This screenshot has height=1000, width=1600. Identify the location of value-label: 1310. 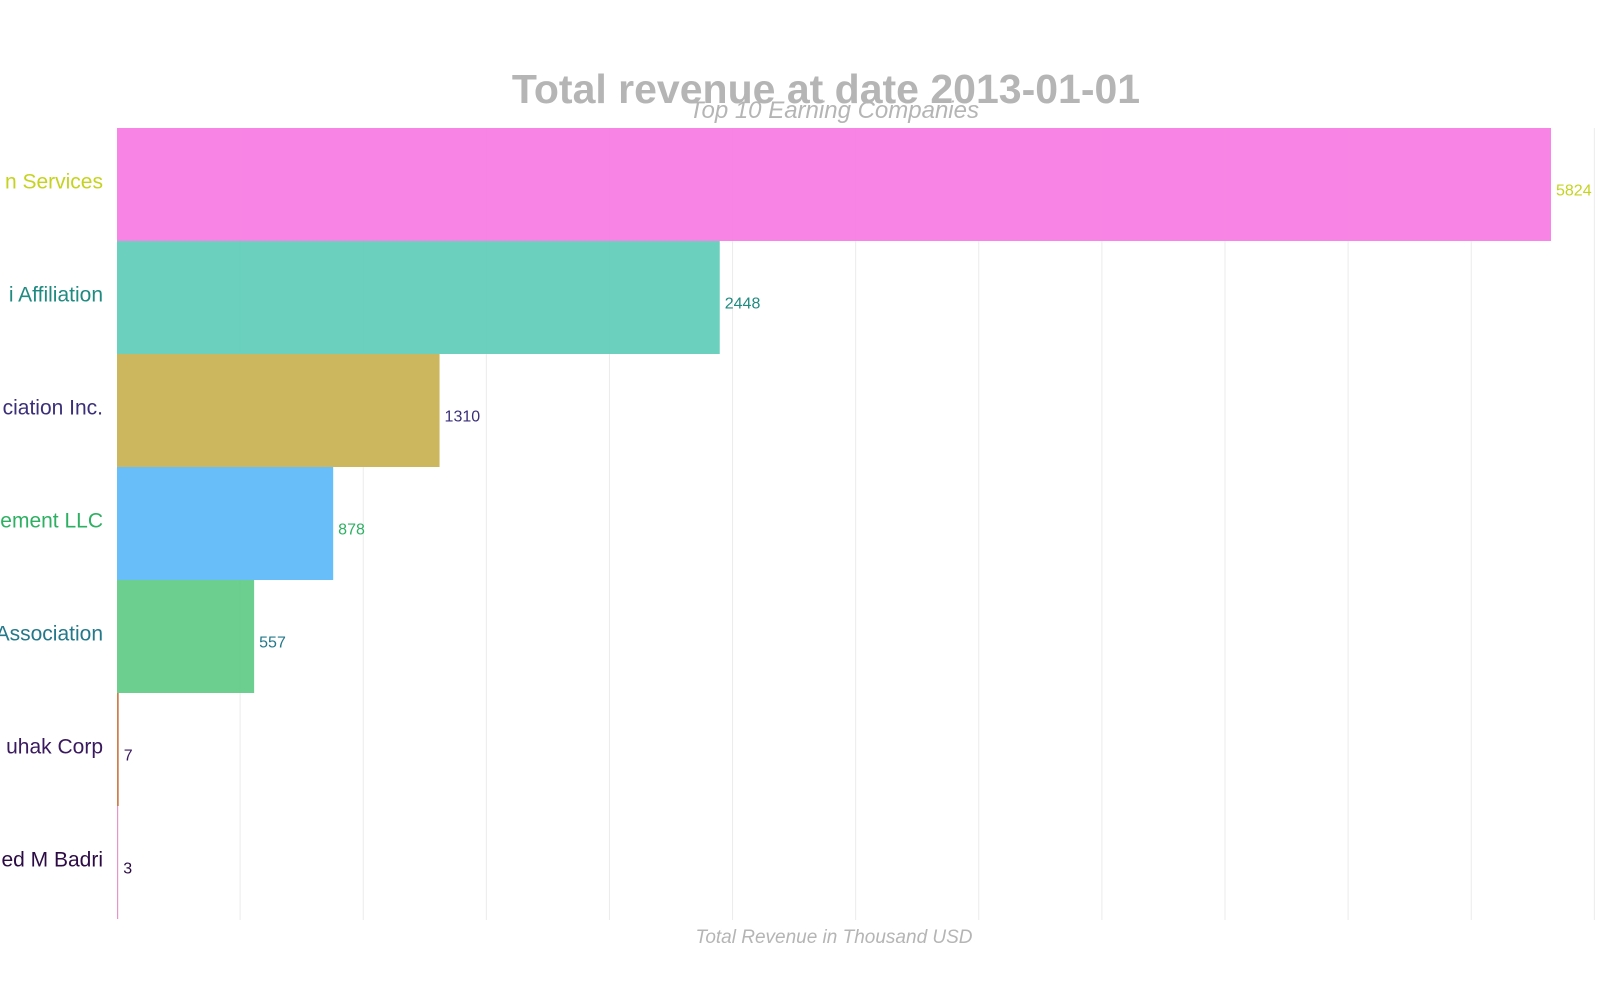
(463, 417).